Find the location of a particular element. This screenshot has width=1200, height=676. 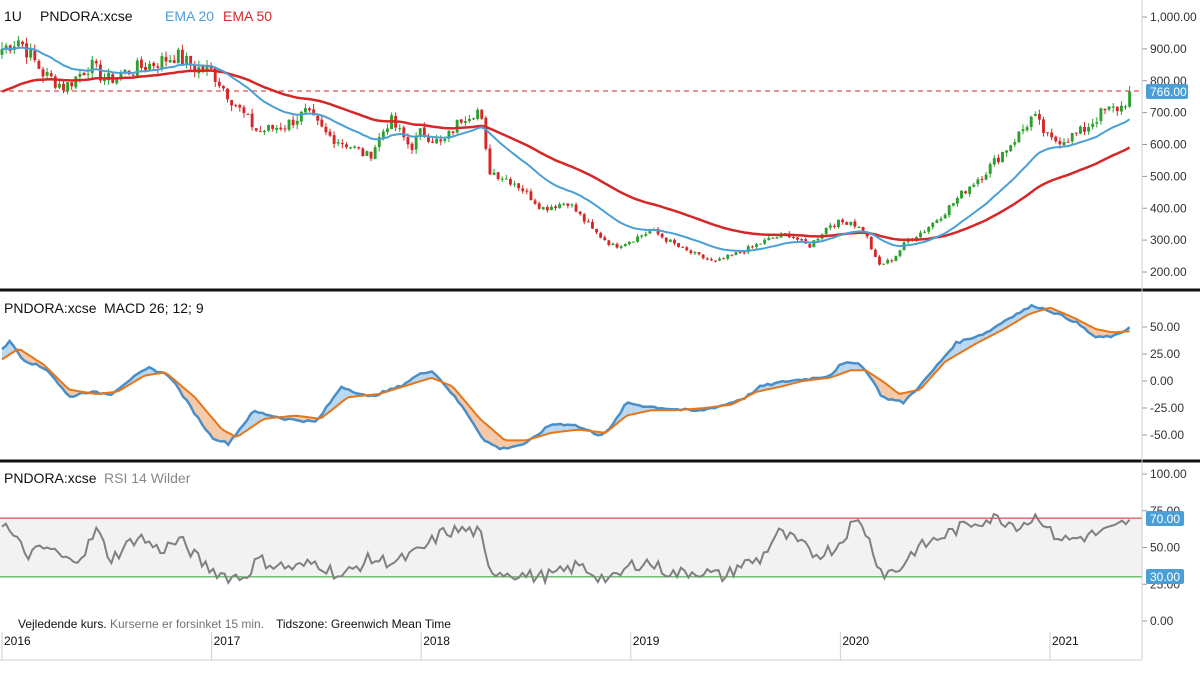

last-price-tag: 766.00 is located at coordinates (1167, 91).